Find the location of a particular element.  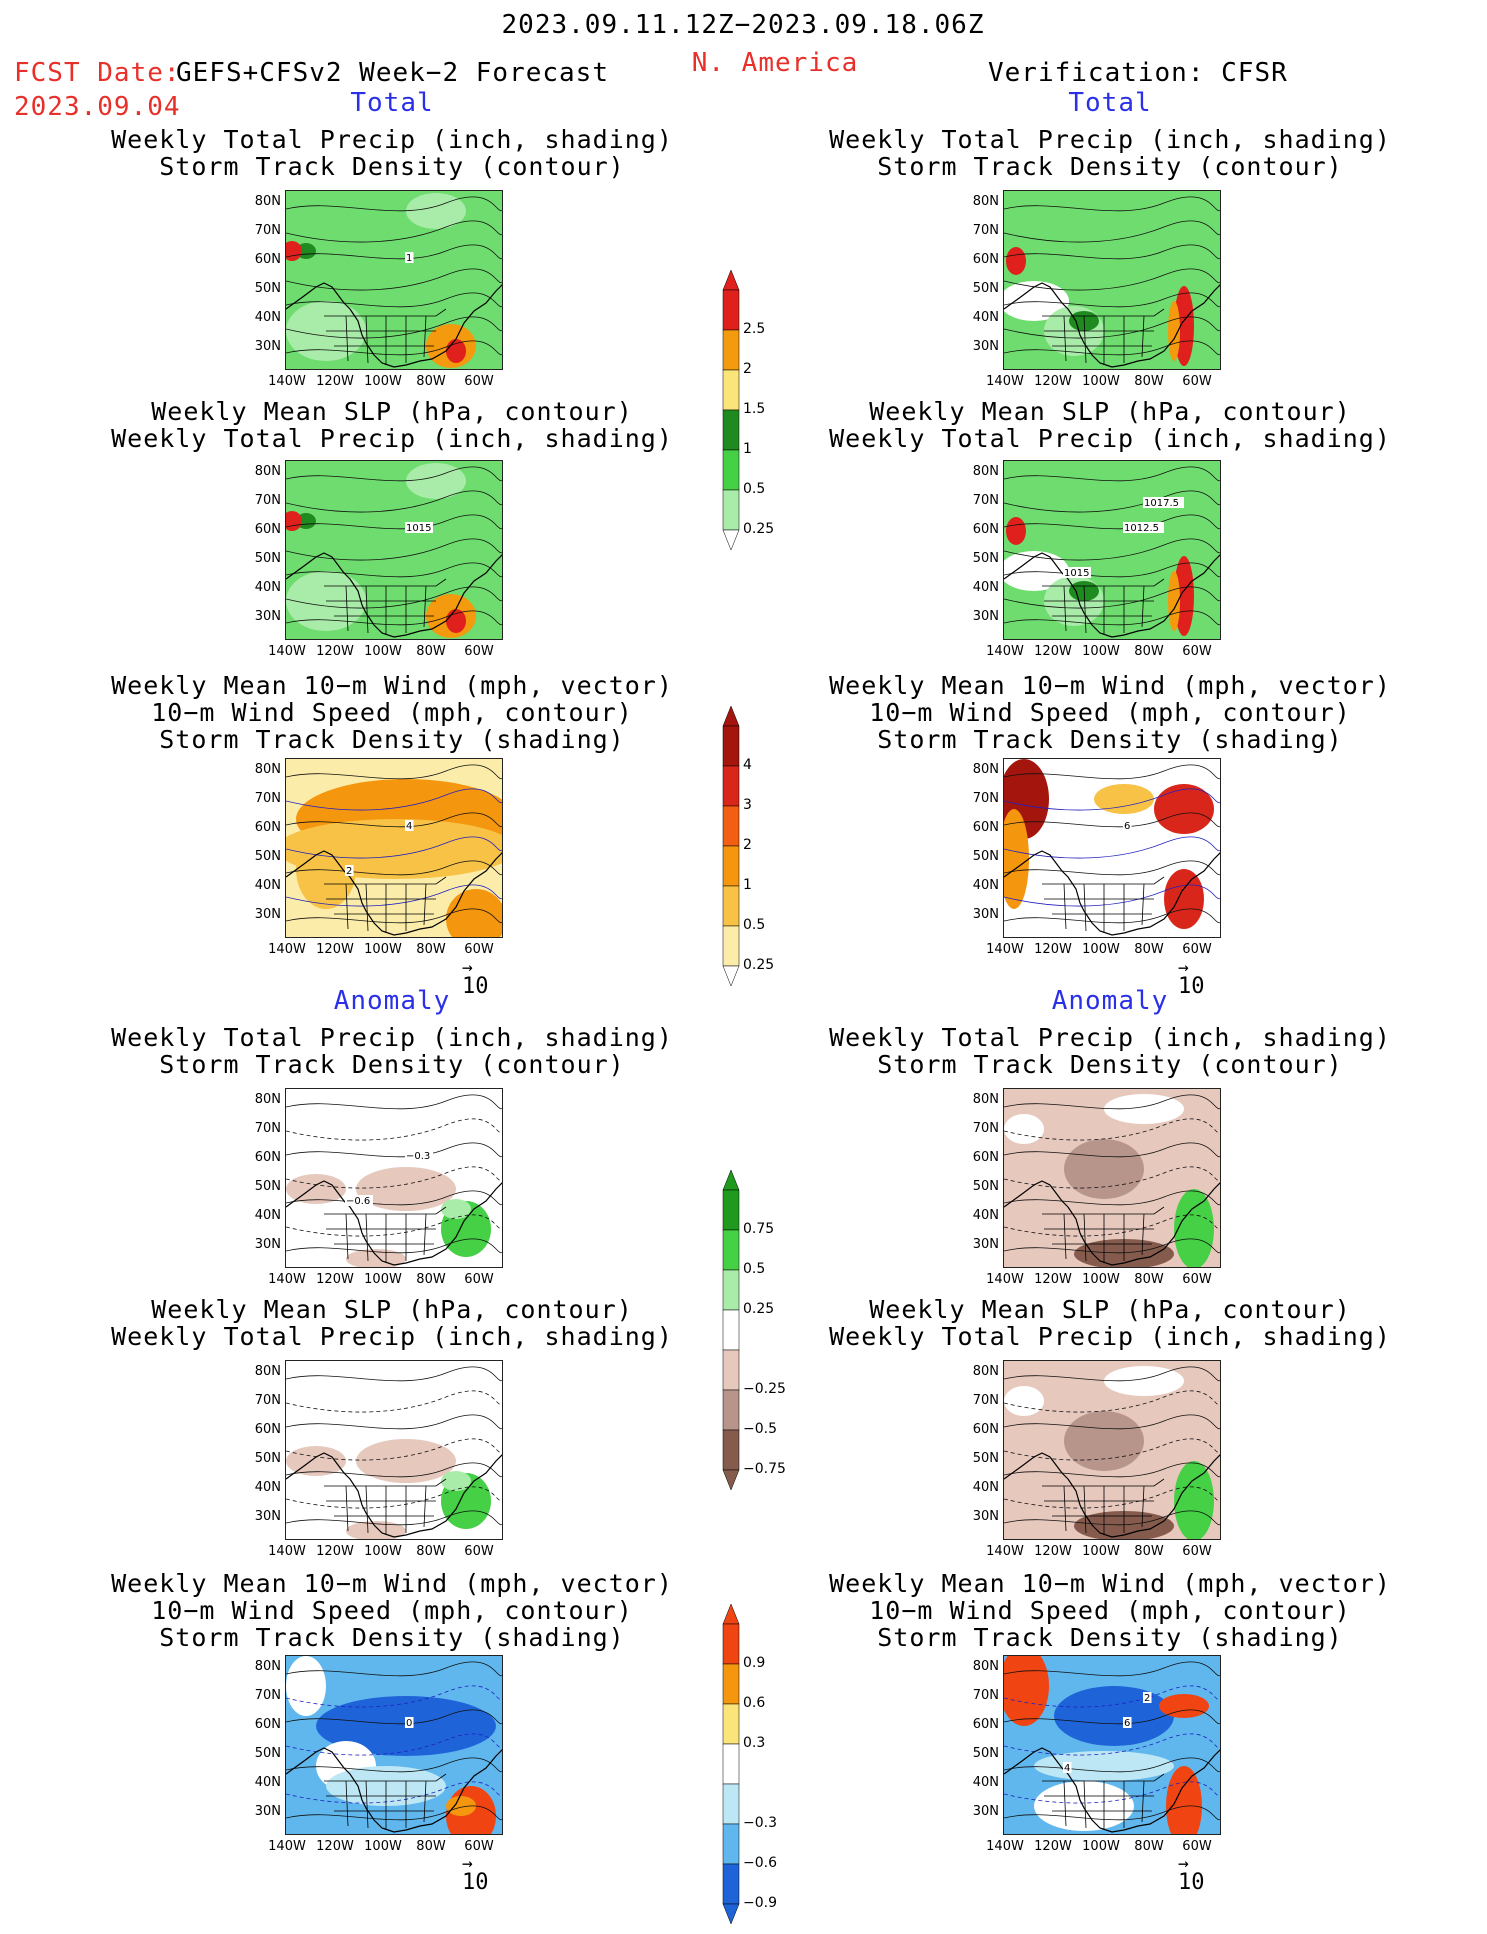

obs-map-1-lat-tick: 50N is located at coordinates (985, 288).